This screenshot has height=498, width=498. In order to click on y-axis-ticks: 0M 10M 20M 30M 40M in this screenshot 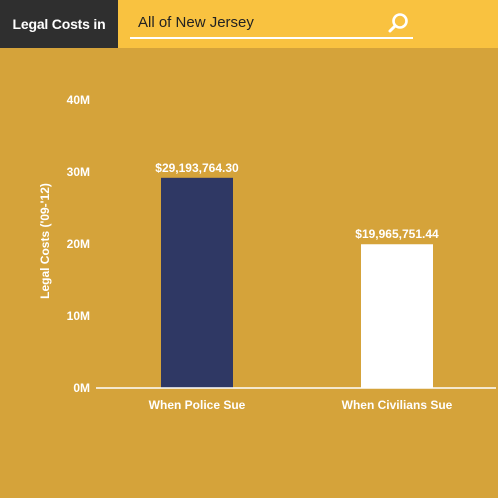, I will do `click(78, 244)`.